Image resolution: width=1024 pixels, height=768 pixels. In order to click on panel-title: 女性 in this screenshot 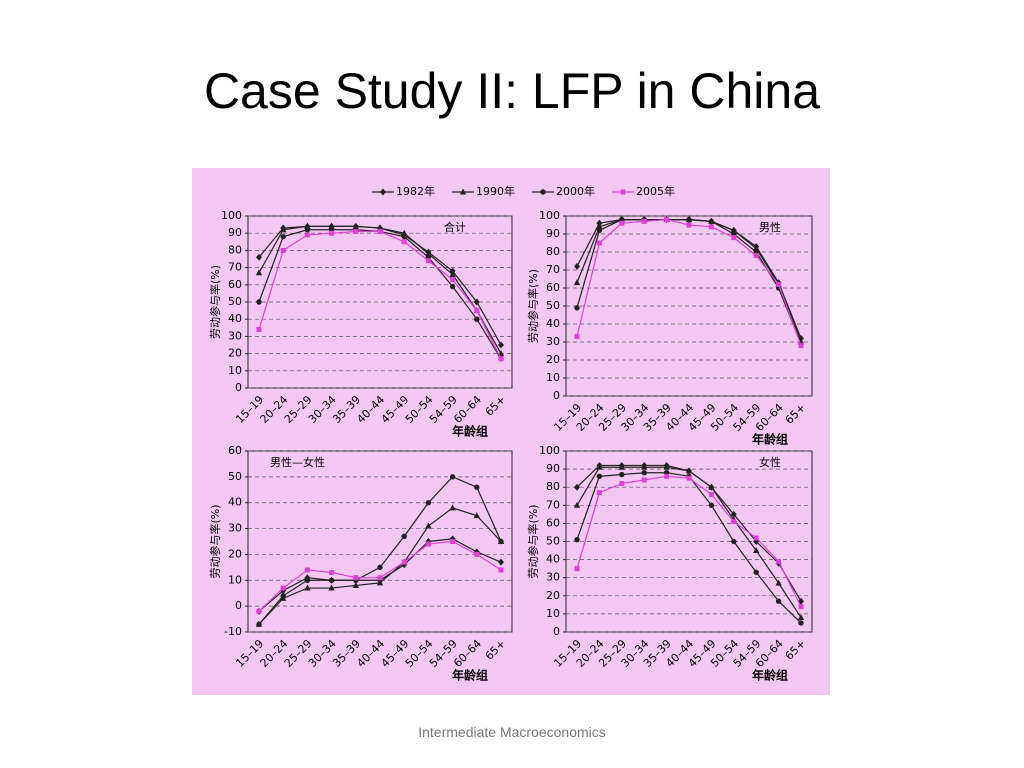, I will do `click(770, 462)`.